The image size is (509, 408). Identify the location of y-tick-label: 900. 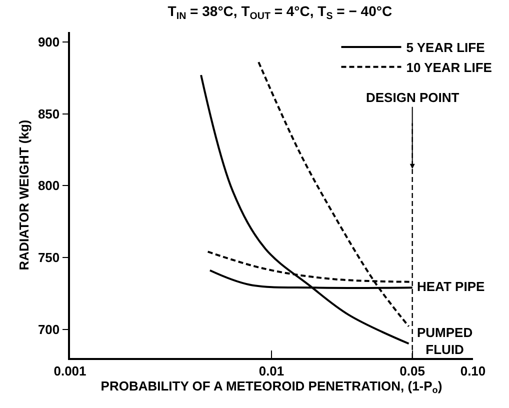
(49, 42).